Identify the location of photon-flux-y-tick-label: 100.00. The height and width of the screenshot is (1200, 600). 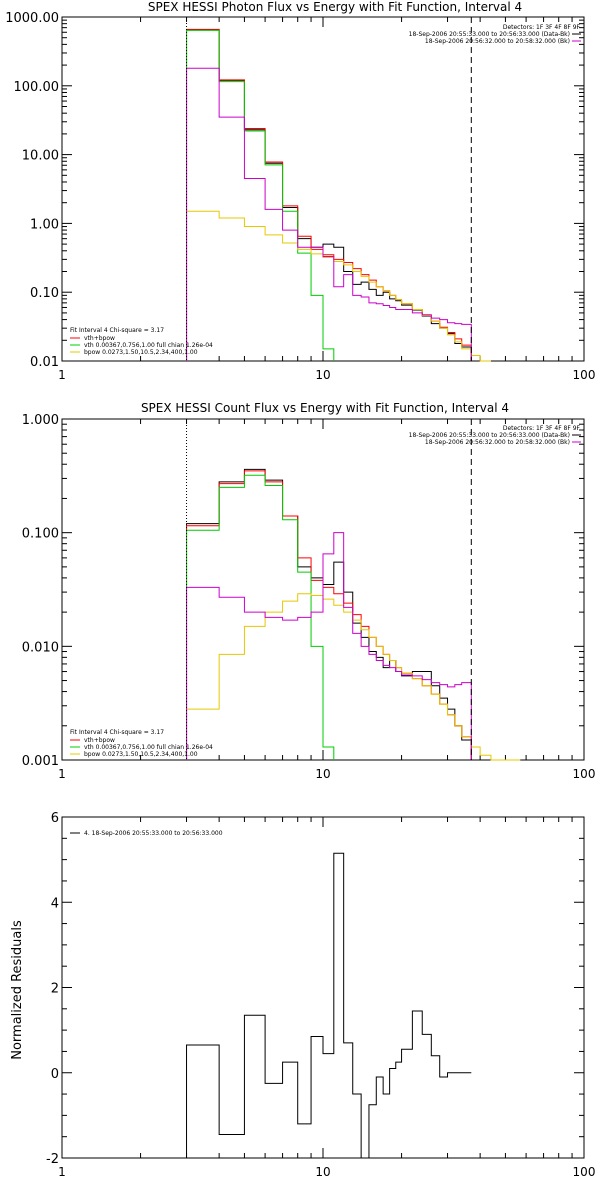
(37, 87).